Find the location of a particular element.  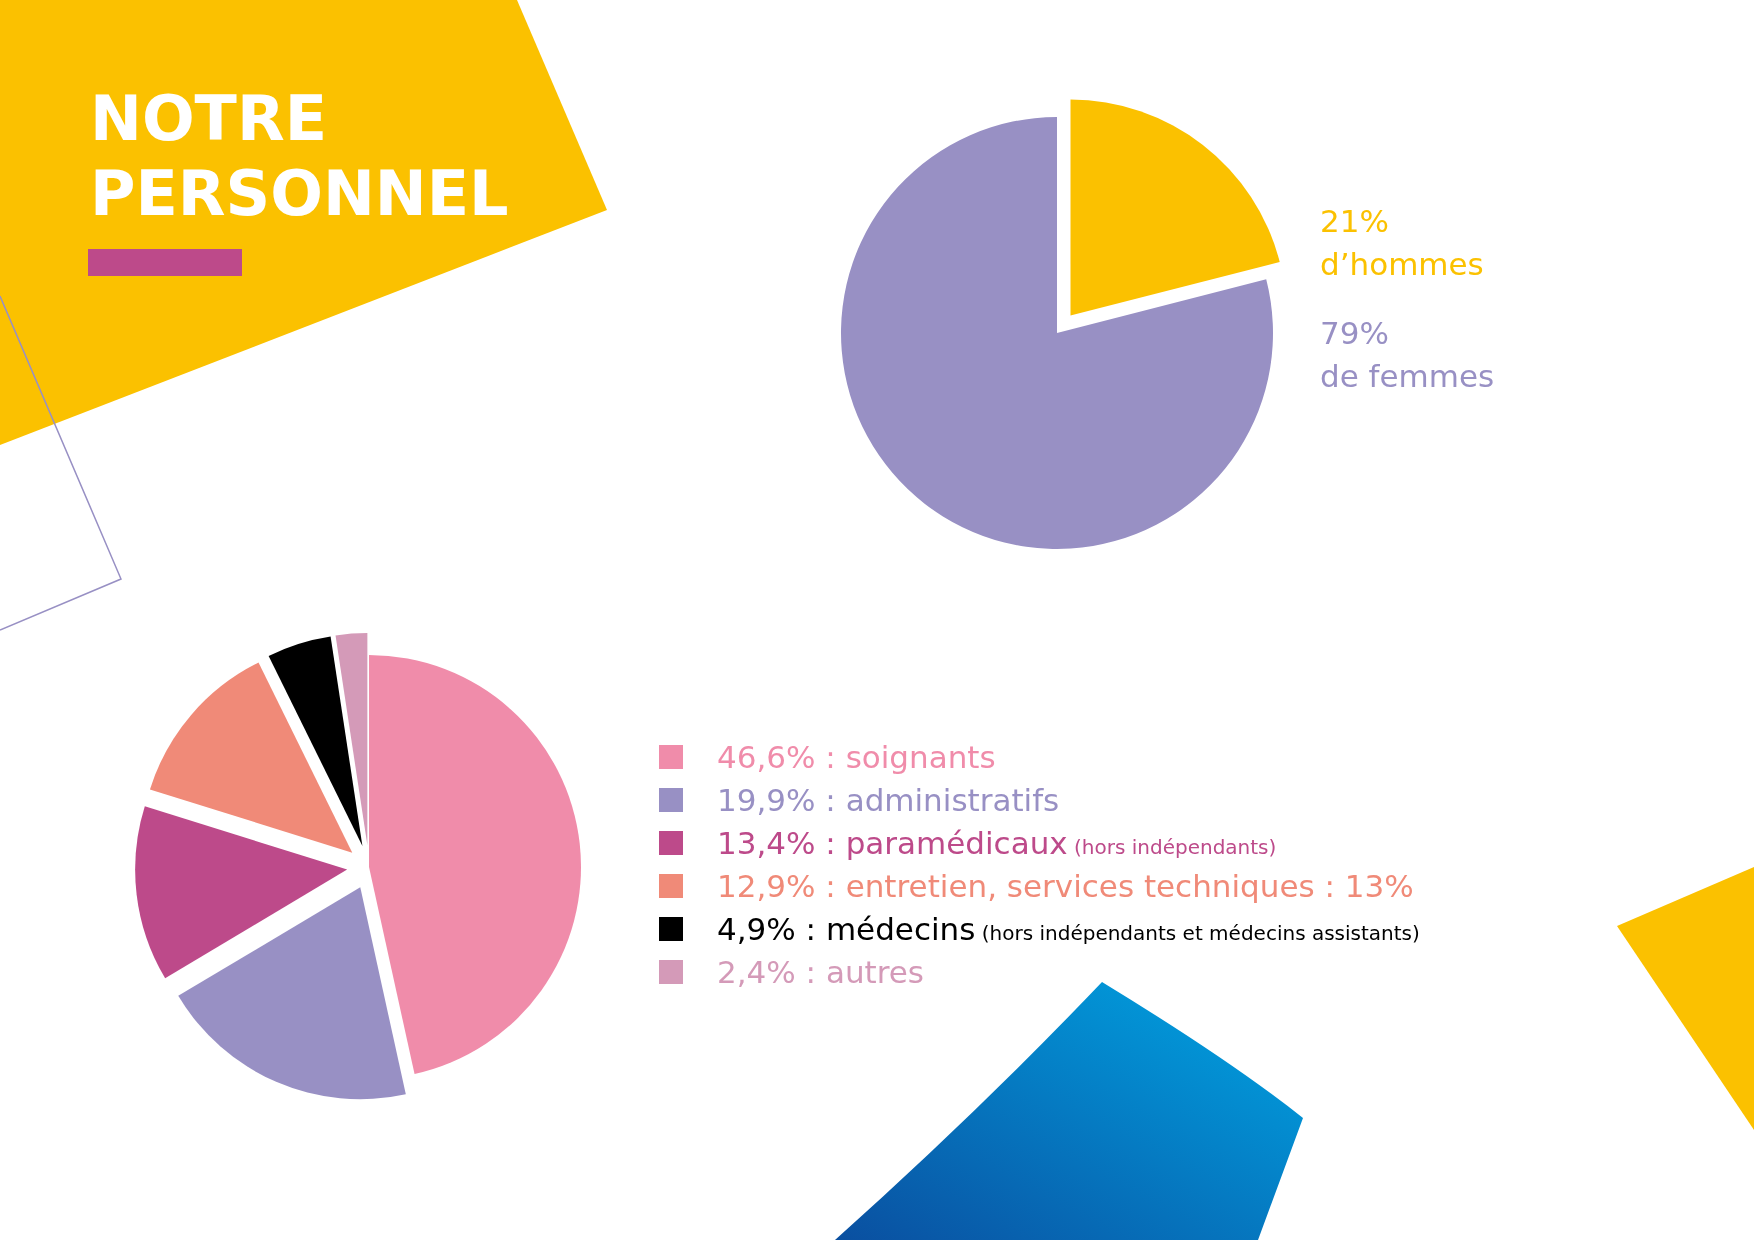

text: NOTRE PERSONNEL is located at coordinates (299, 156).